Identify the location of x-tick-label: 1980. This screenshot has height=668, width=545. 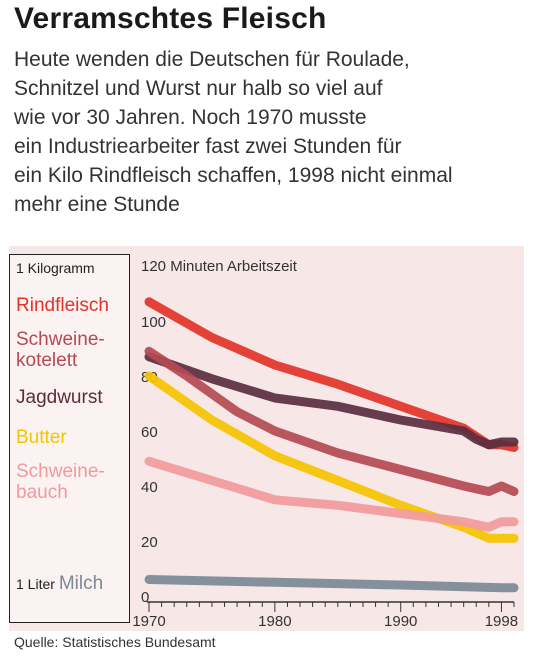
(274, 621).